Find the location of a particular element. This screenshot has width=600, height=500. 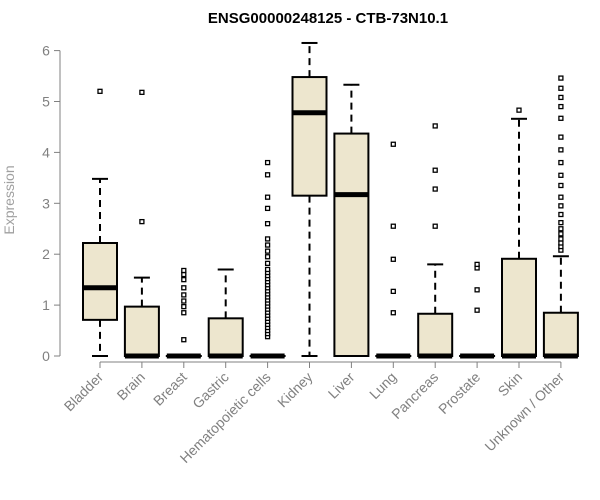

x-tick-label: Unknown / Other is located at coordinates (524, 412).